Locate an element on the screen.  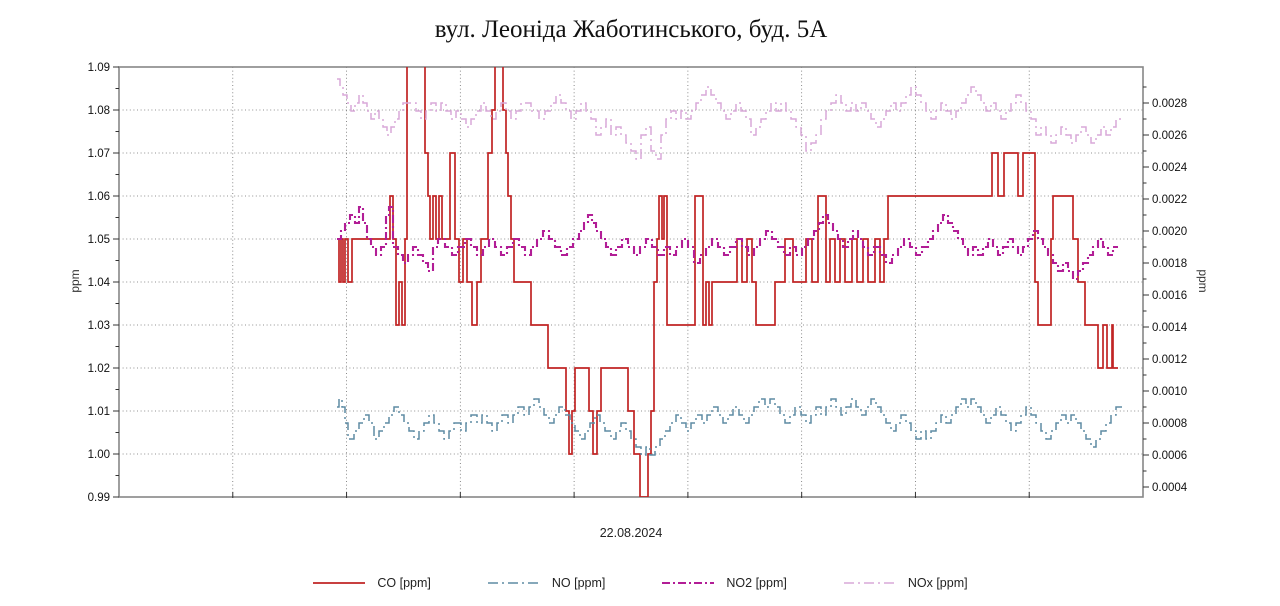
svg-text: 0.0012 is located at coordinates (1169, 360).